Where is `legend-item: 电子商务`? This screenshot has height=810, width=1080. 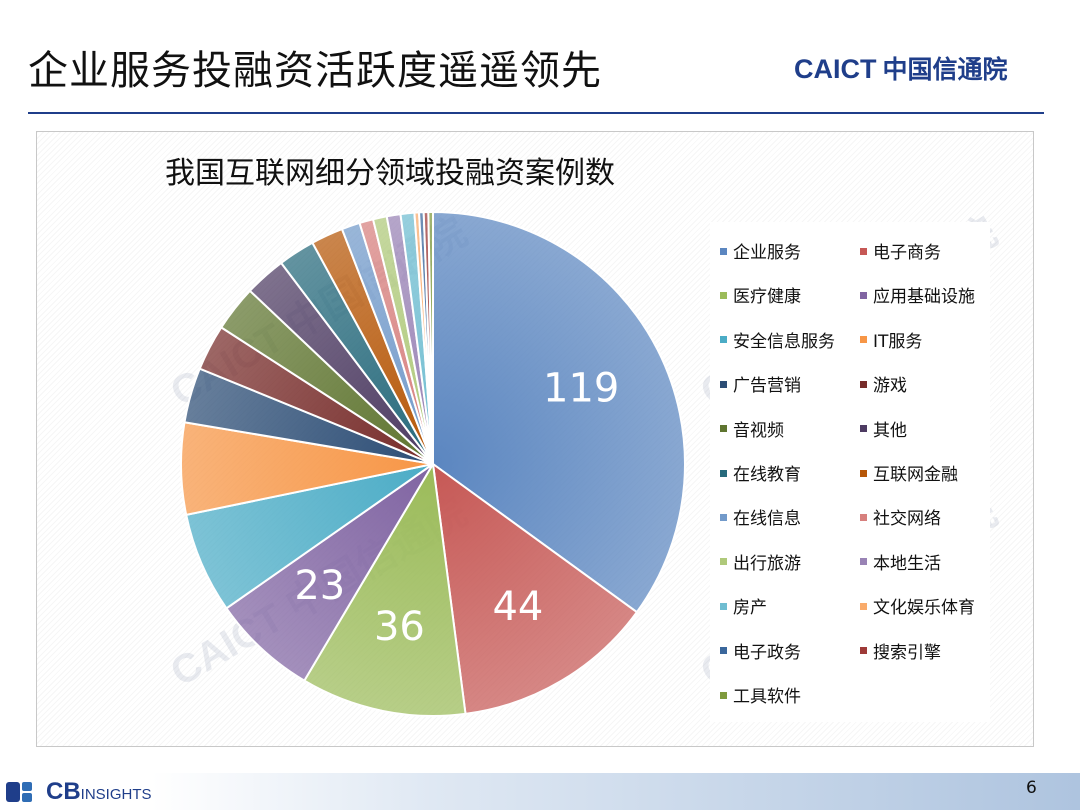 legend-item: 电子商务 is located at coordinates (900, 250).